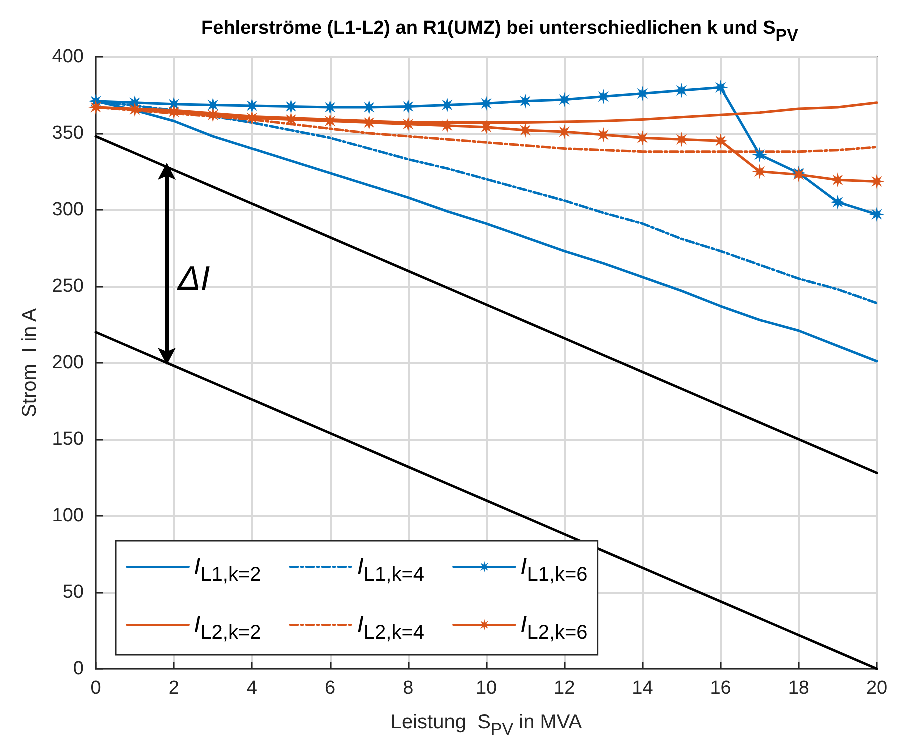  I want to click on x-tick-label: 6, so click(330, 688).